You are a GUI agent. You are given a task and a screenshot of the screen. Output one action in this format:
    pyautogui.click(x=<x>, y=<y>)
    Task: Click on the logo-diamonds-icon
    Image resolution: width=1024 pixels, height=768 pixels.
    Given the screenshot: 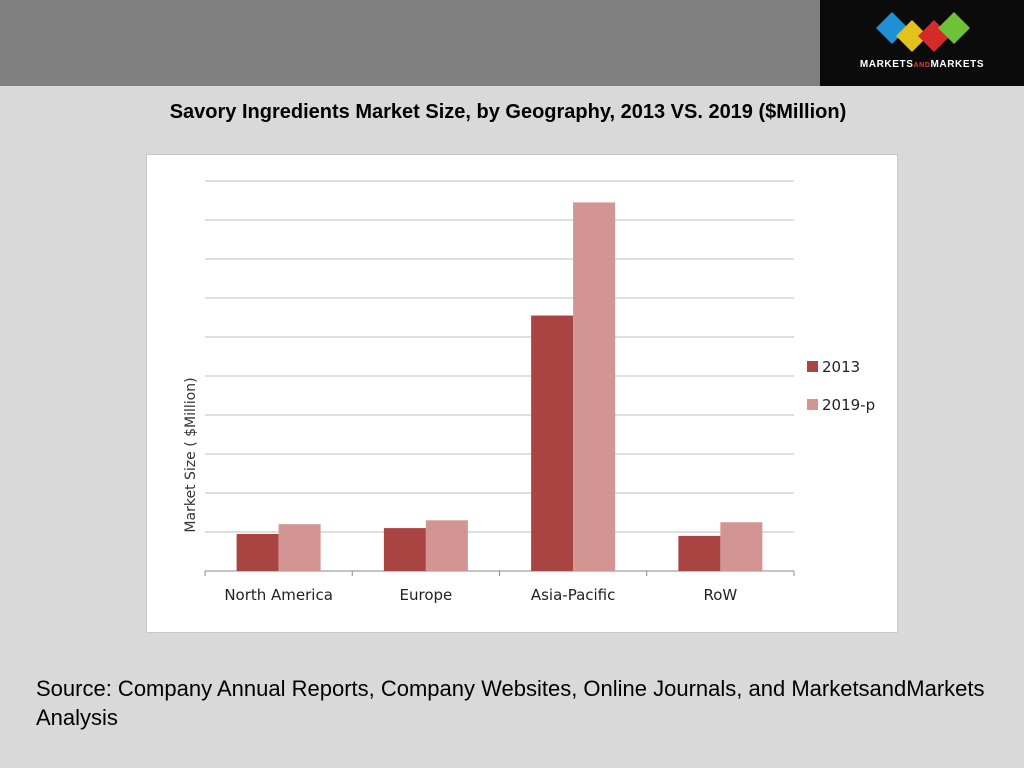 What is the action you would take?
    pyautogui.click(x=923, y=32)
    